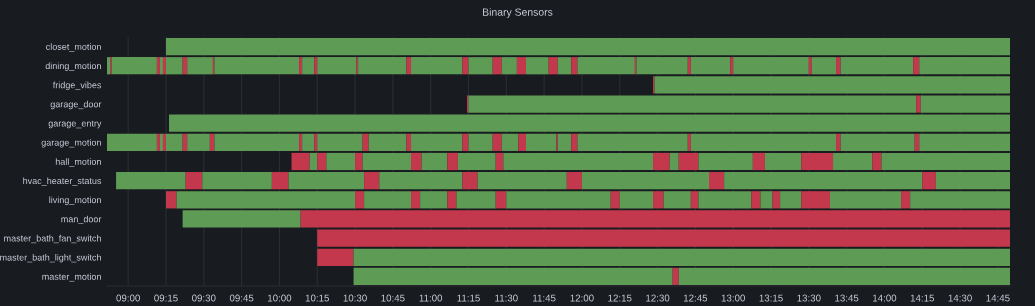 The width and height of the screenshot is (1035, 306). Describe the element at coordinates (128, 298) in the screenshot. I see `x-tick-label: 09:00` at that location.